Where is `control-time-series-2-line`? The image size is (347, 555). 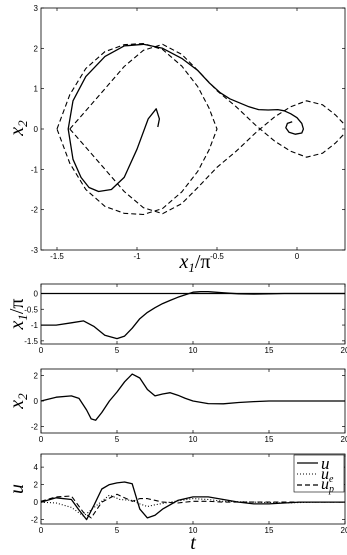 control-time-series-2-line is located at coordinates (192, 506).